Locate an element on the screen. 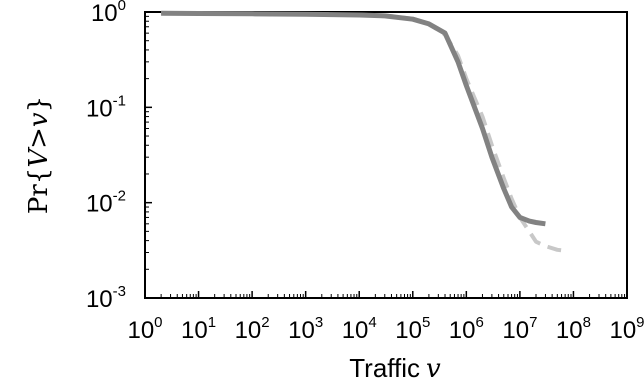 The height and width of the screenshot is (387, 644). y-tick-label: 10⁻¹ is located at coordinates (106, 107).